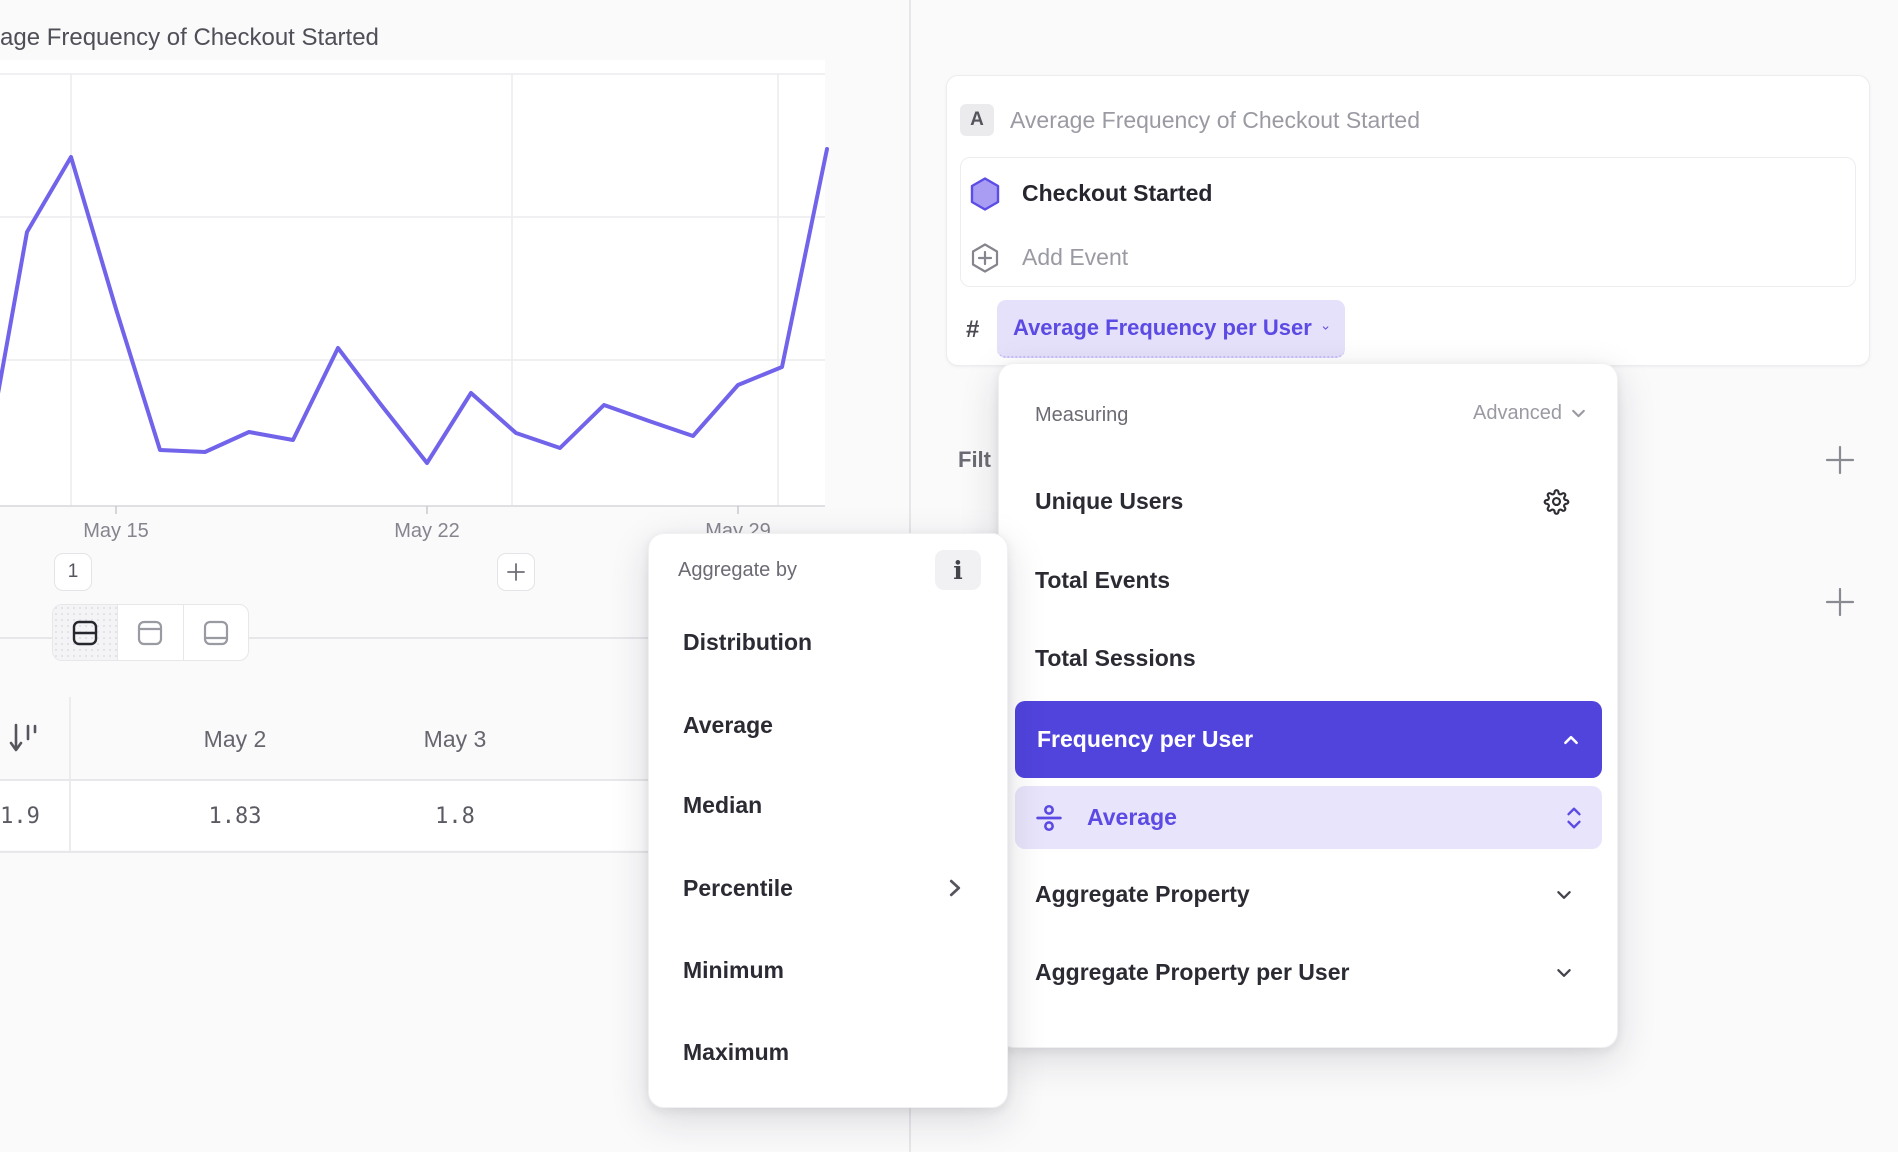 The width and height of the screenshot is (1898, 1152). I want to click on menu-item-total-events: Total Events, so click(1103, 580).